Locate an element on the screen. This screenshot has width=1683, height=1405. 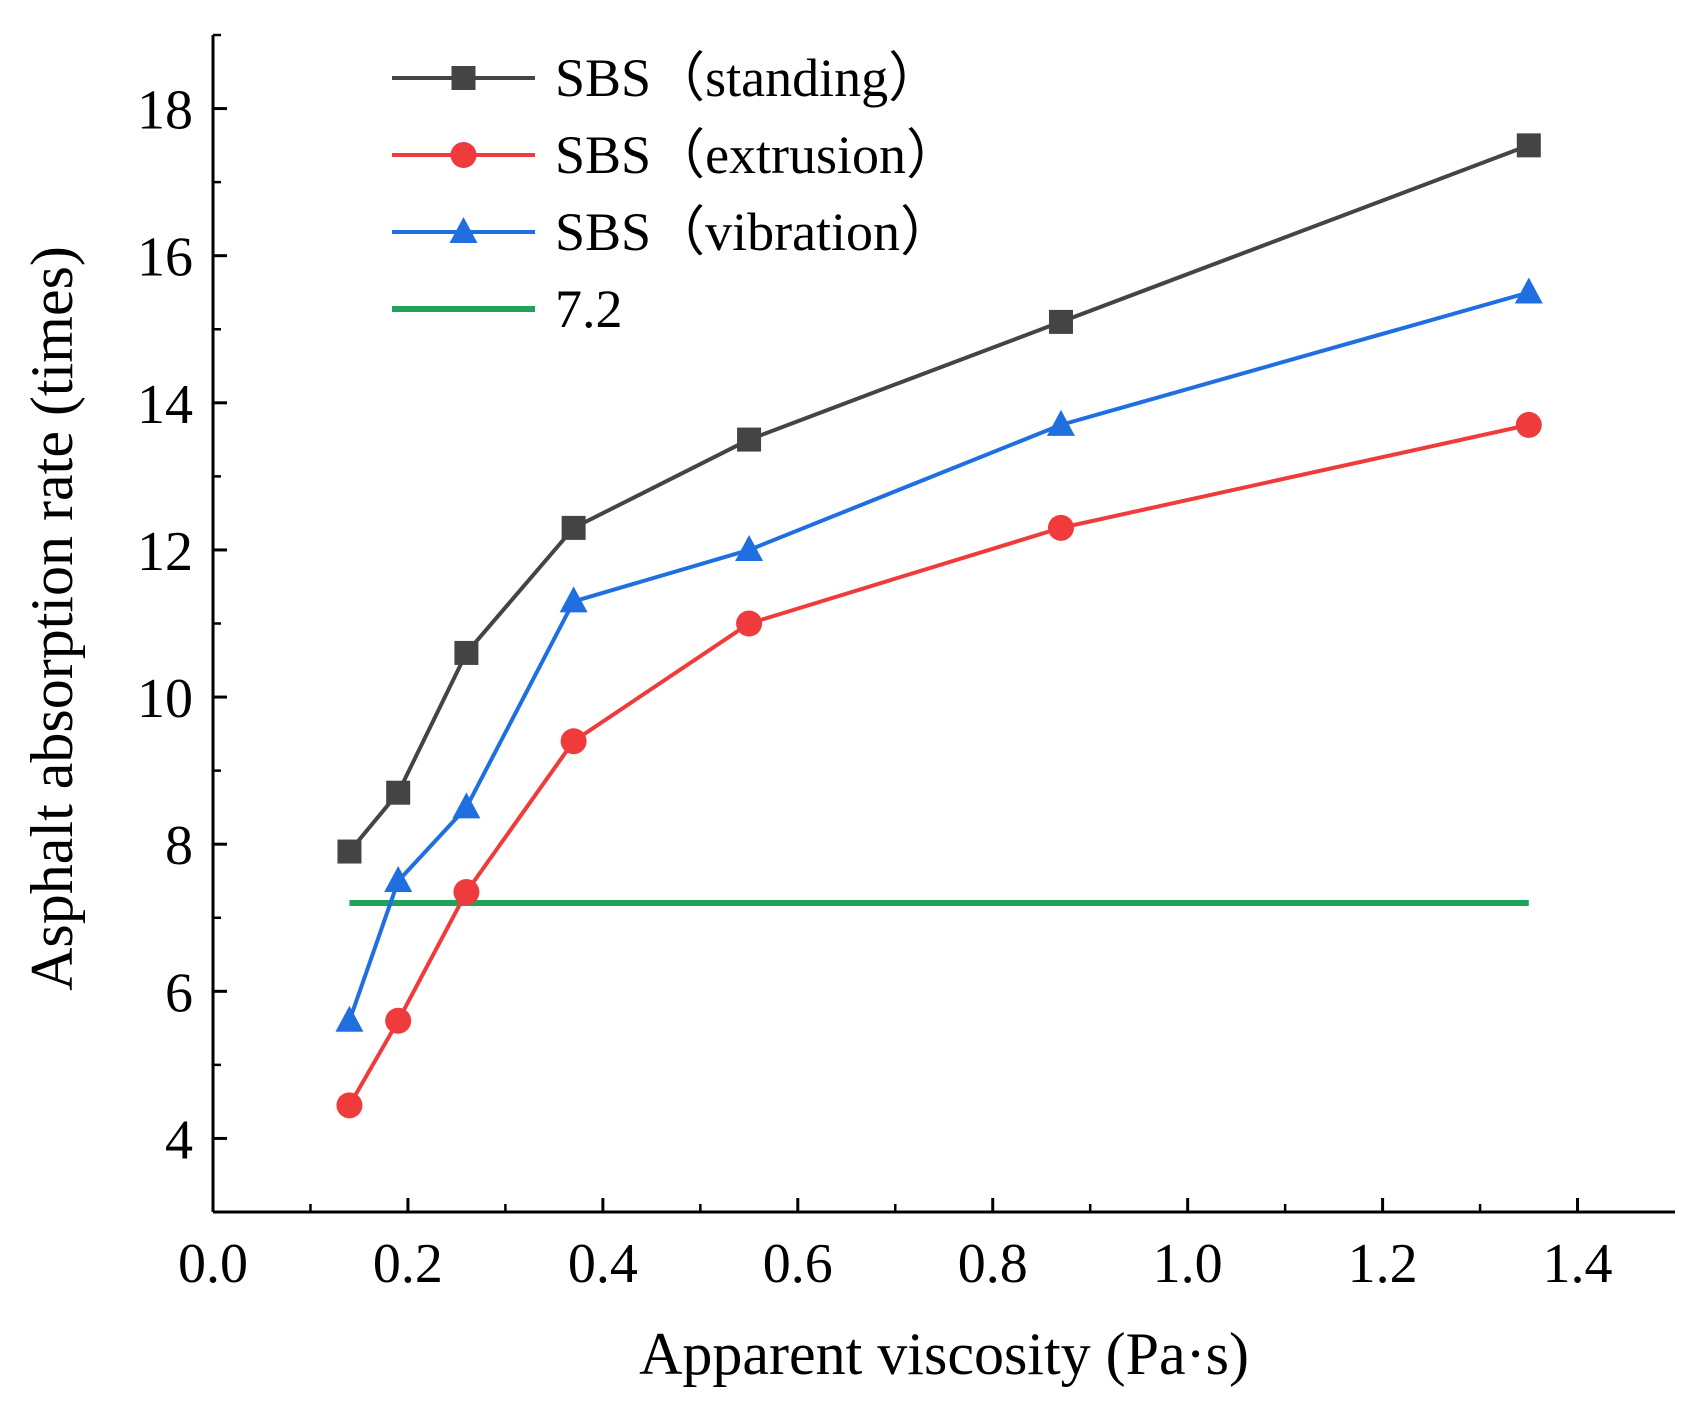
y-tick-label: 6 is located at coordinates (179, 993).